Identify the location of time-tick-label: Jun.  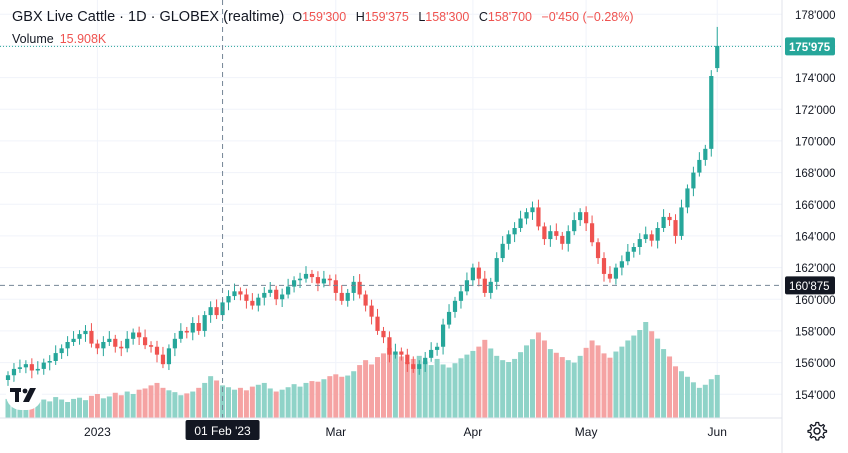
(717, 432).